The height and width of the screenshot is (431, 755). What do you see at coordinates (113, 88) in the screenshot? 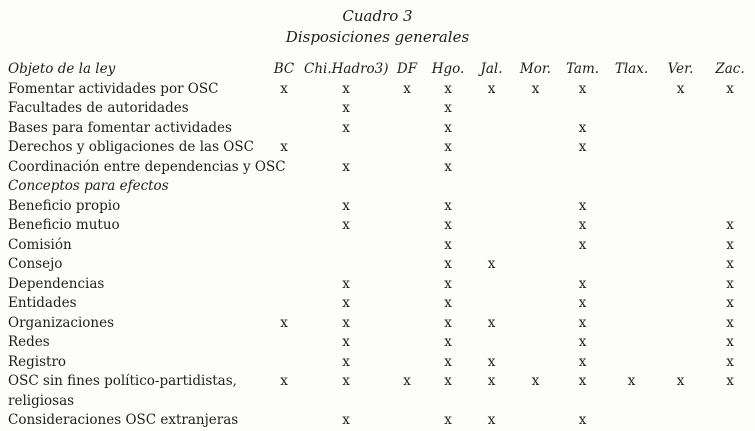
I see `row-label: Fomentar actividades por OSC` at bounding box center [113, 88].